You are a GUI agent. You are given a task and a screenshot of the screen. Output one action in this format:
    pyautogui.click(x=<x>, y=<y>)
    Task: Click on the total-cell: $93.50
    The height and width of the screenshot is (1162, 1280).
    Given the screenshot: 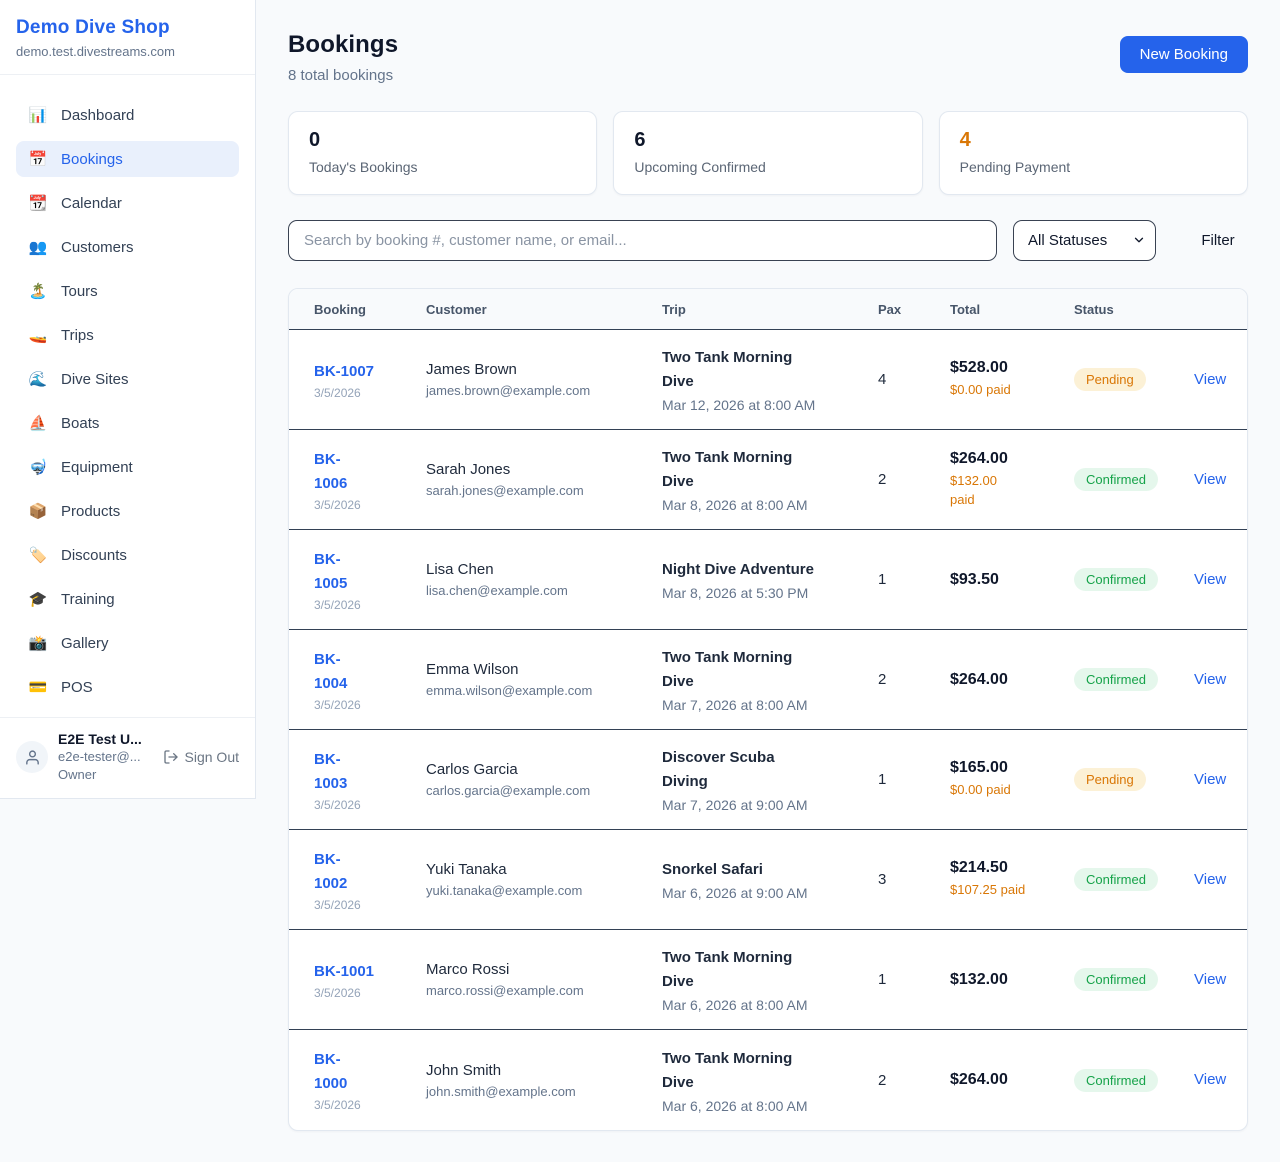 What is the action you would take?
    pyautogui.click(x=1012, y=580)
    